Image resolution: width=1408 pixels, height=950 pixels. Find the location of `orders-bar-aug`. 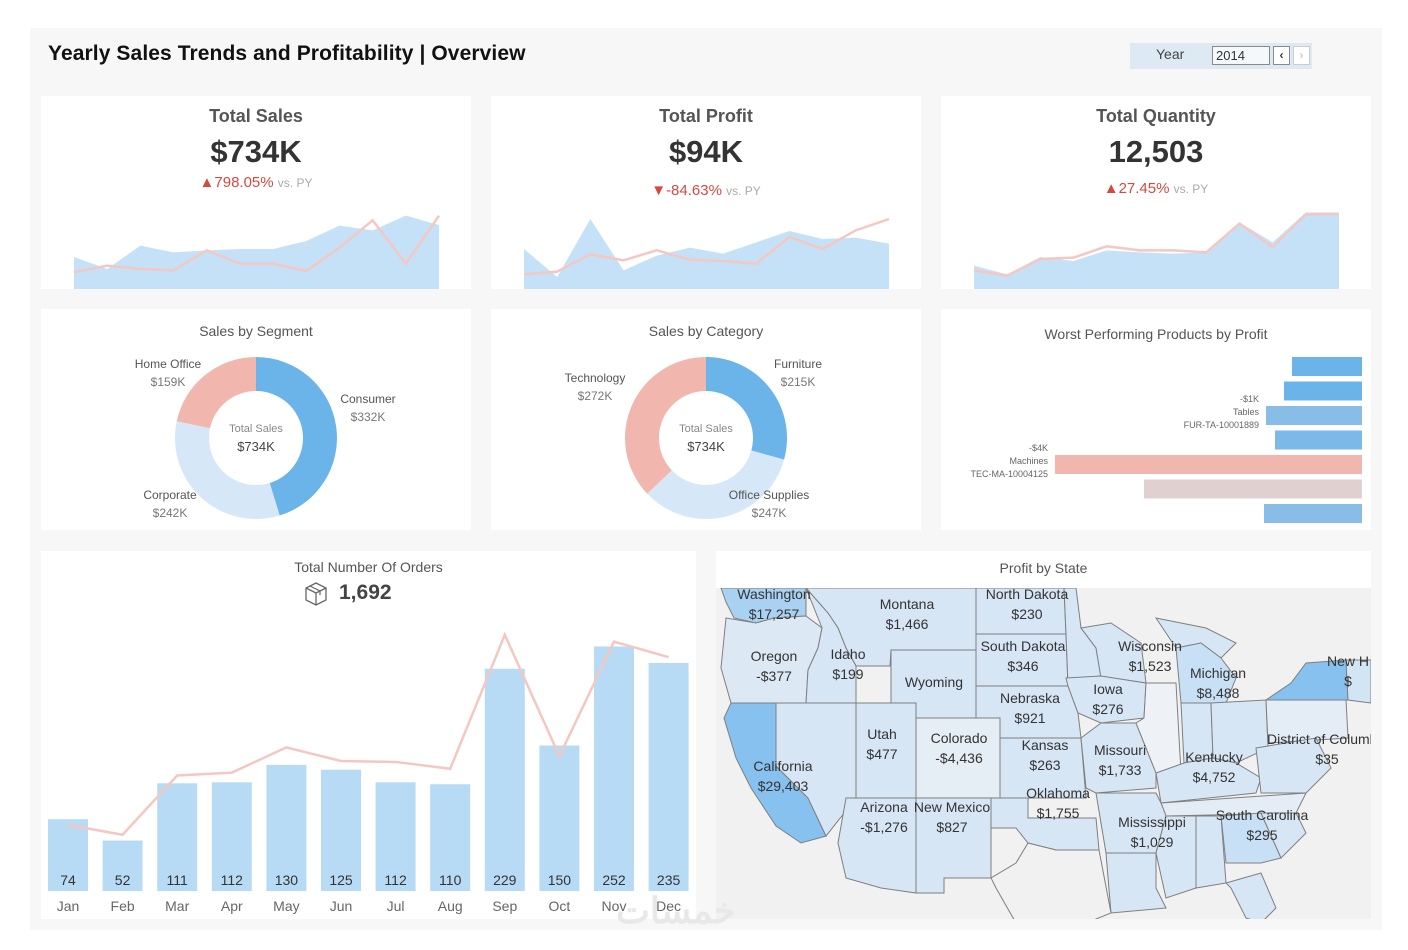

orders-bar-aug is located at coordinates (450, 837).